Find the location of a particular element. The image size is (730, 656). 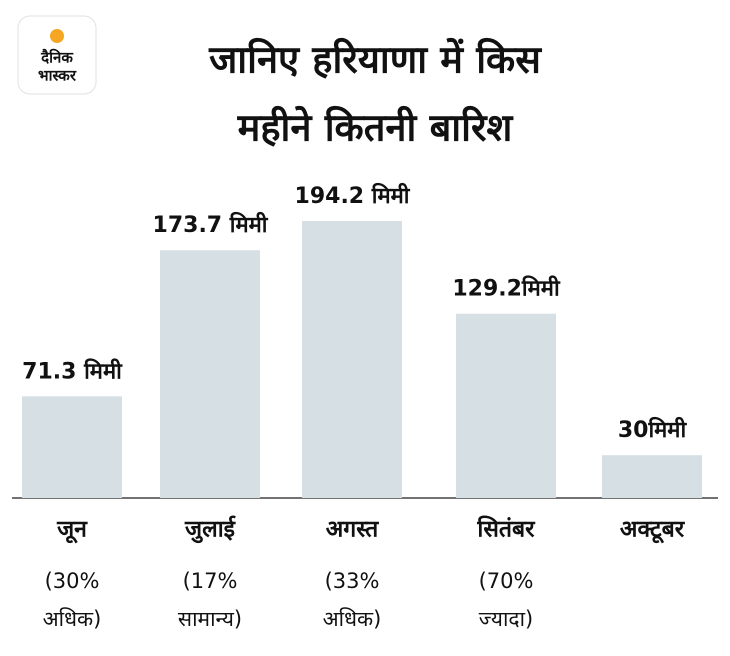

x-tick-label: जून is located at coordinates (72, 530).